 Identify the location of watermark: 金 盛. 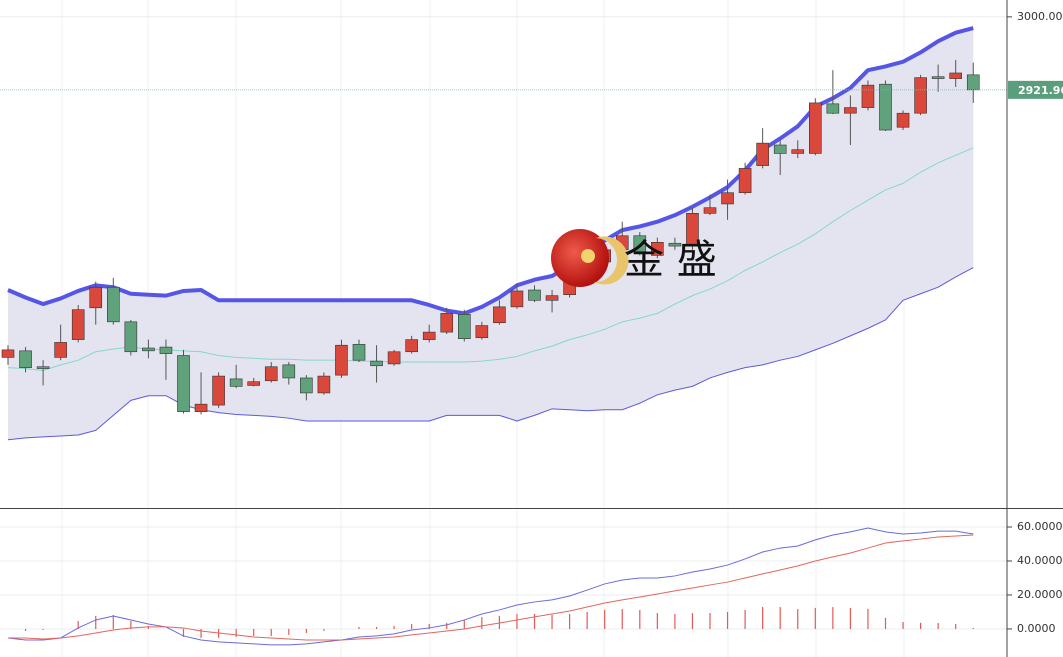
(634, 258).